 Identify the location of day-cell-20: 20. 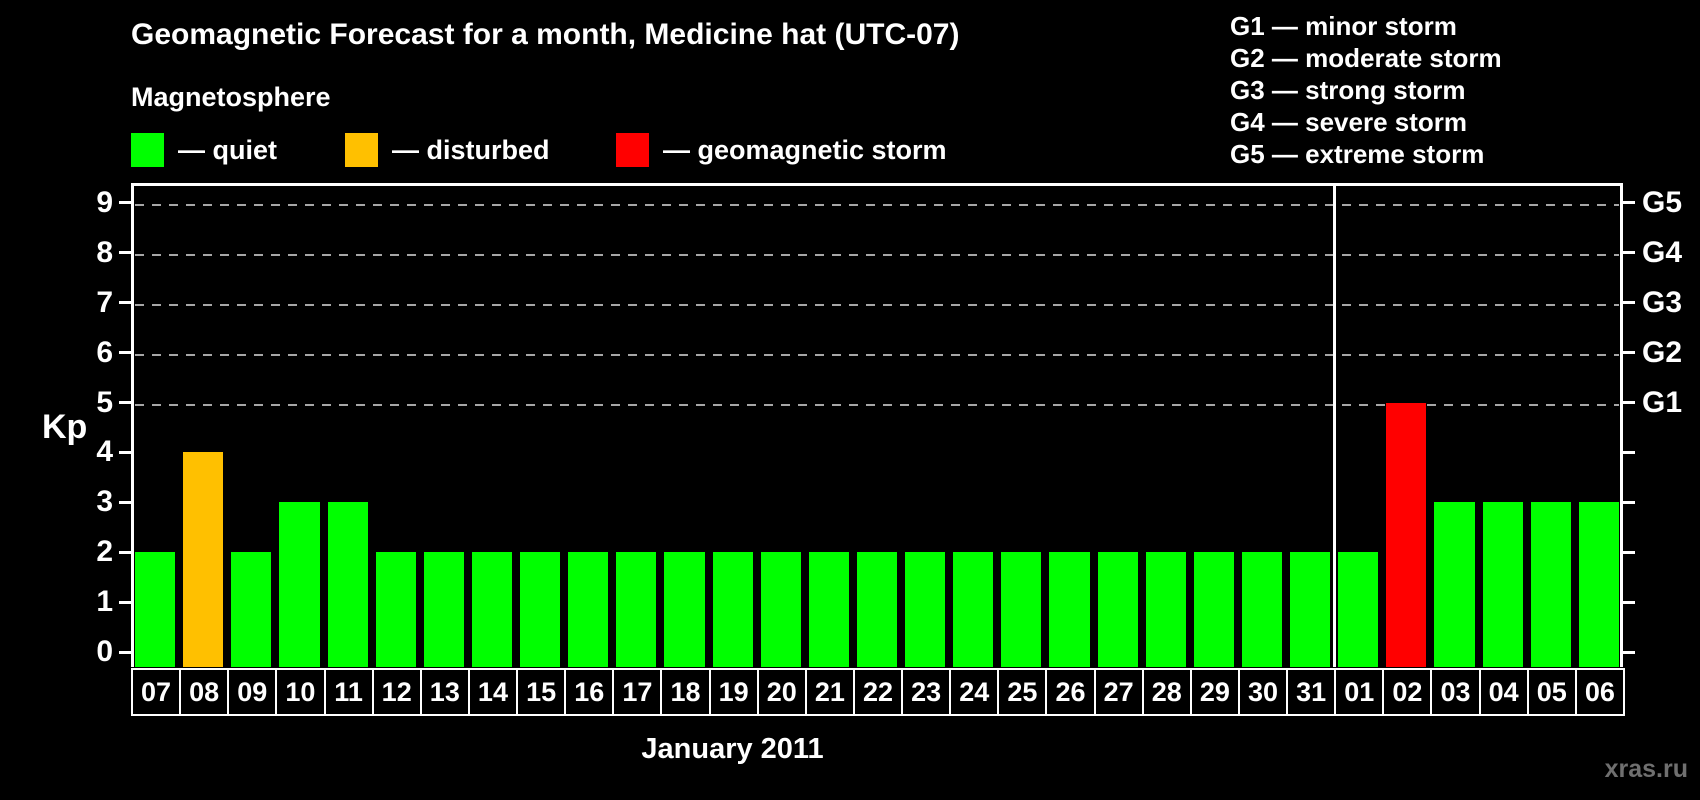
(781, 692).